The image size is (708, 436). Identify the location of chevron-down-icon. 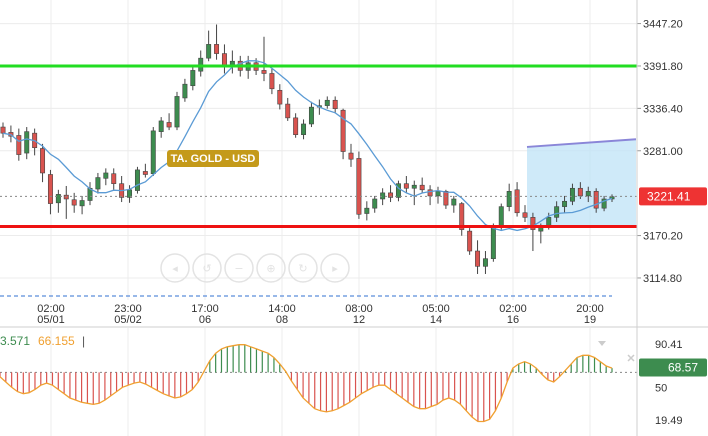
(602, 343).